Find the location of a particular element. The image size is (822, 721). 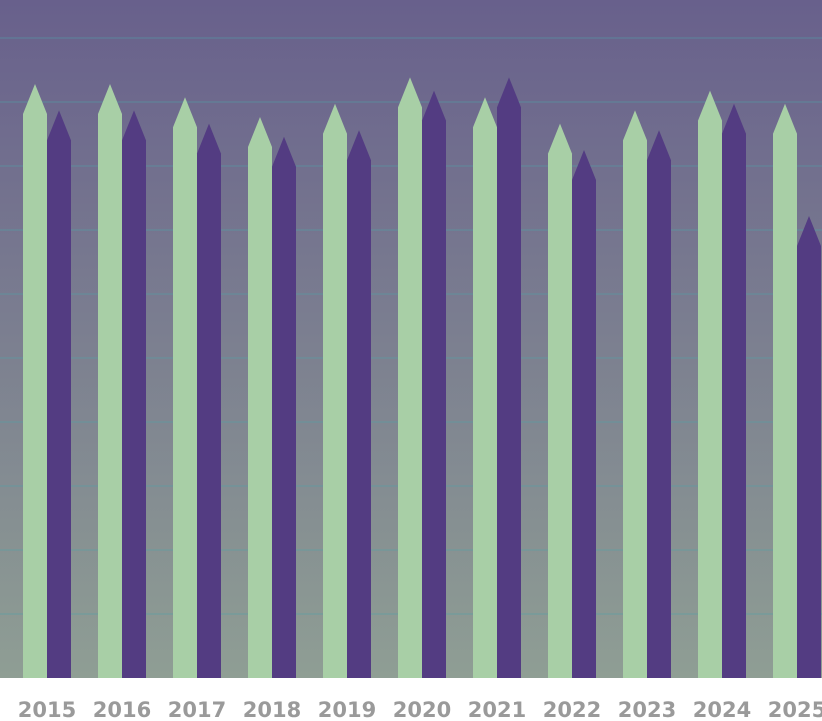

x-tick-label: 2023 is located at coordinates (647, 709).